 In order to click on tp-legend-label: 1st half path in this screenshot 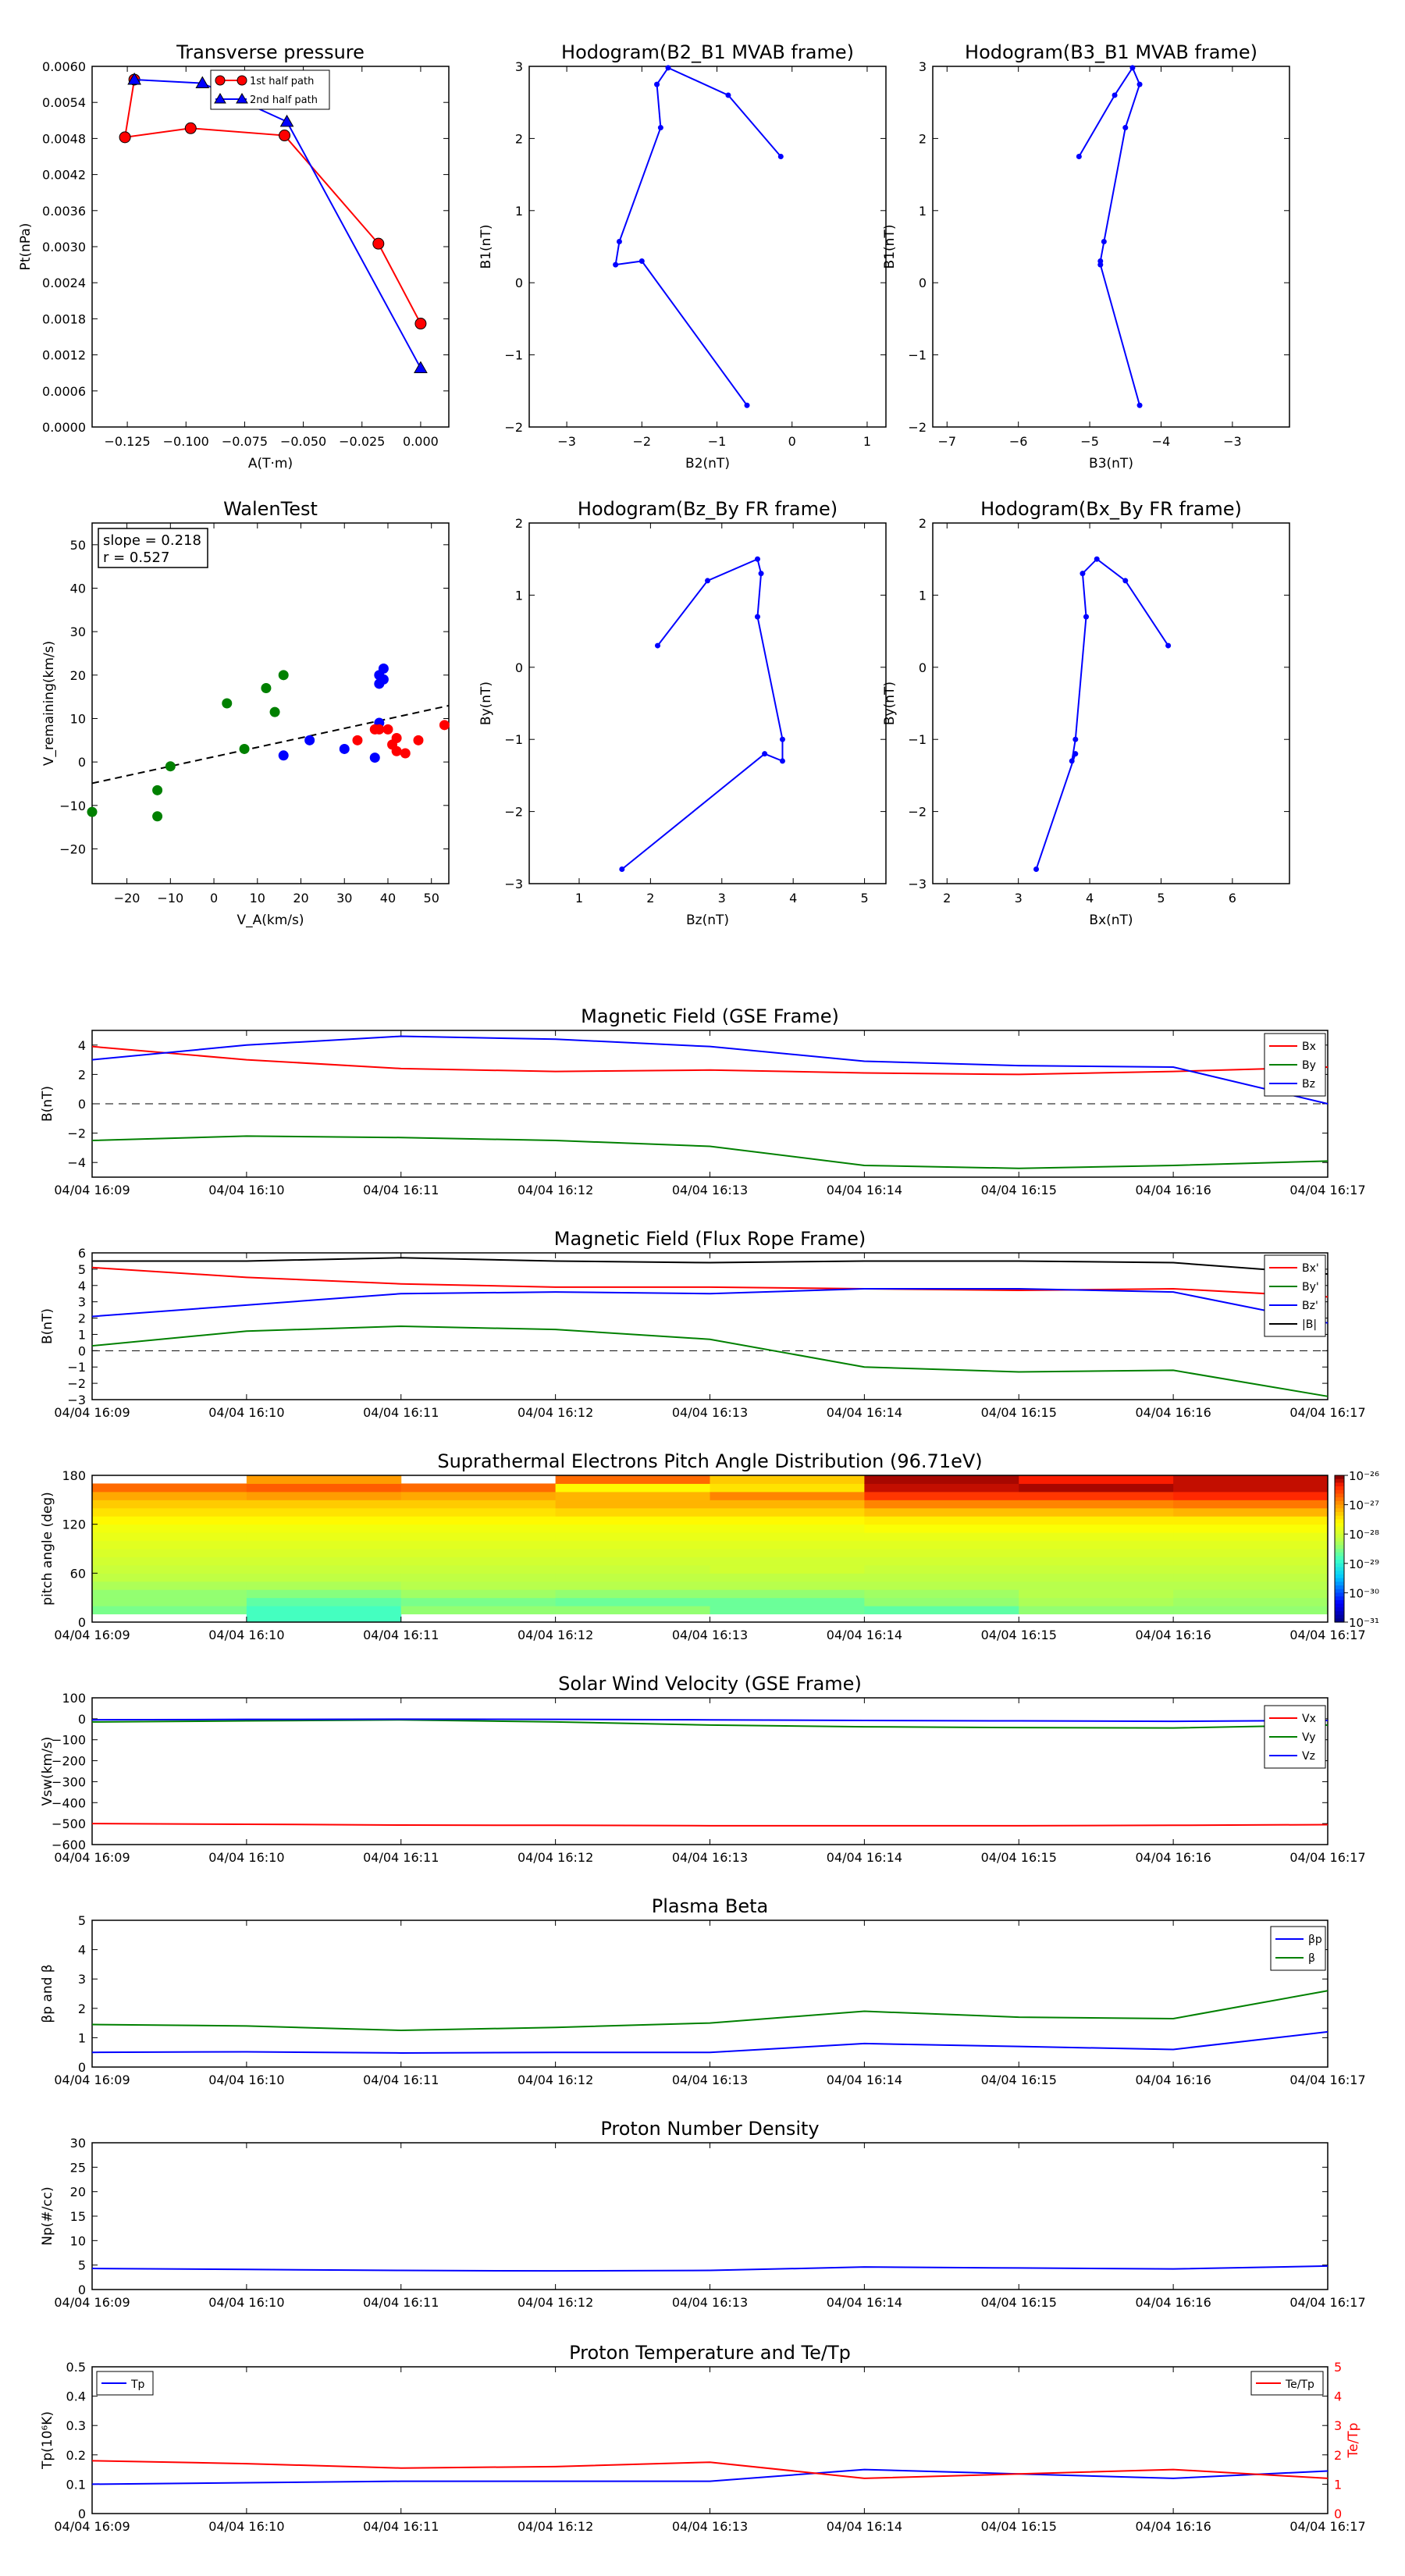, I will do `click(282, 81)`.